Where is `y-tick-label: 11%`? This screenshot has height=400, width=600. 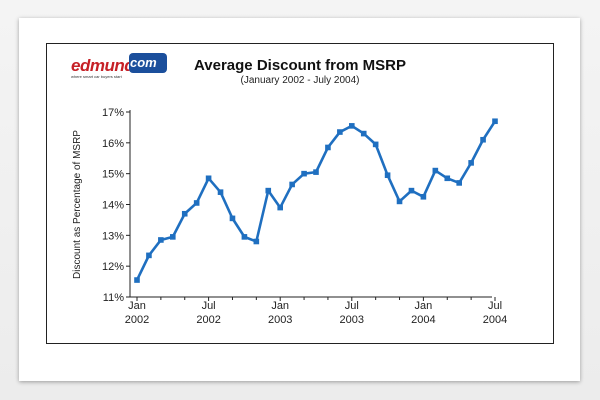
y-tick-label: 11% is located at coordinates (113, 298).